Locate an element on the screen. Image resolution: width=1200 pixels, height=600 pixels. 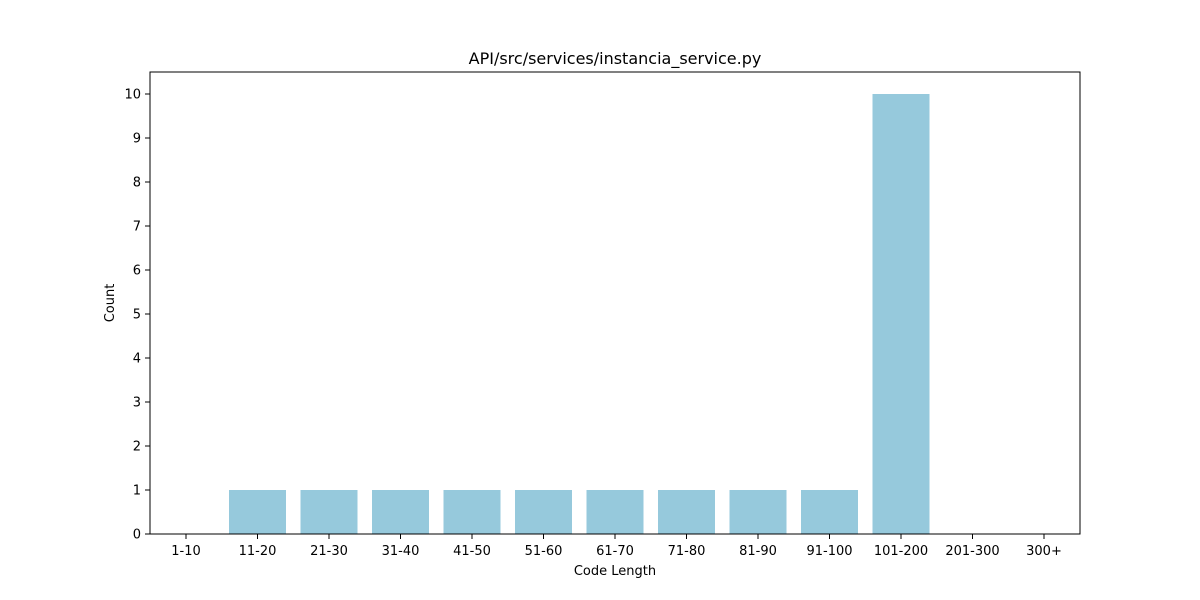
y-tick-label: 1 is located at coordinates (137, 491).